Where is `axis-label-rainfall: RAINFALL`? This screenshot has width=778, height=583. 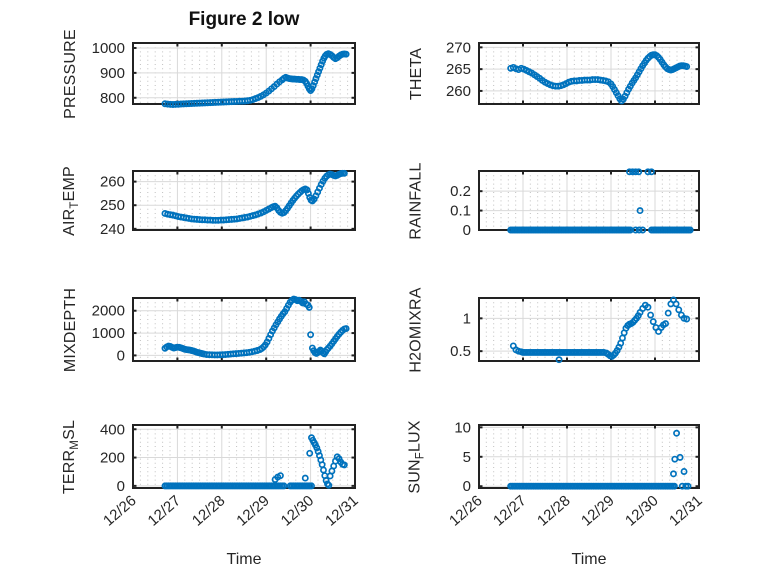
axis-label-rainfall: RAINFALL is located at coordinates (416, 200).